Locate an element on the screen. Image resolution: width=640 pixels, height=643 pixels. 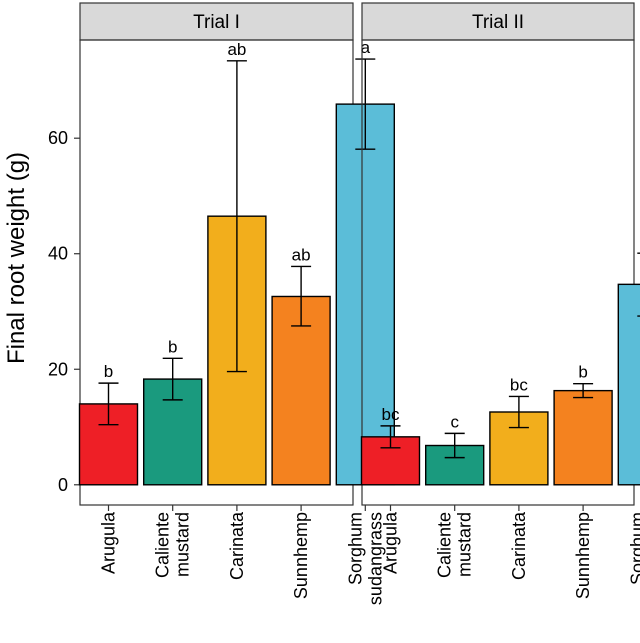
panel-title: Trial I is located at coordinates (216, 22).